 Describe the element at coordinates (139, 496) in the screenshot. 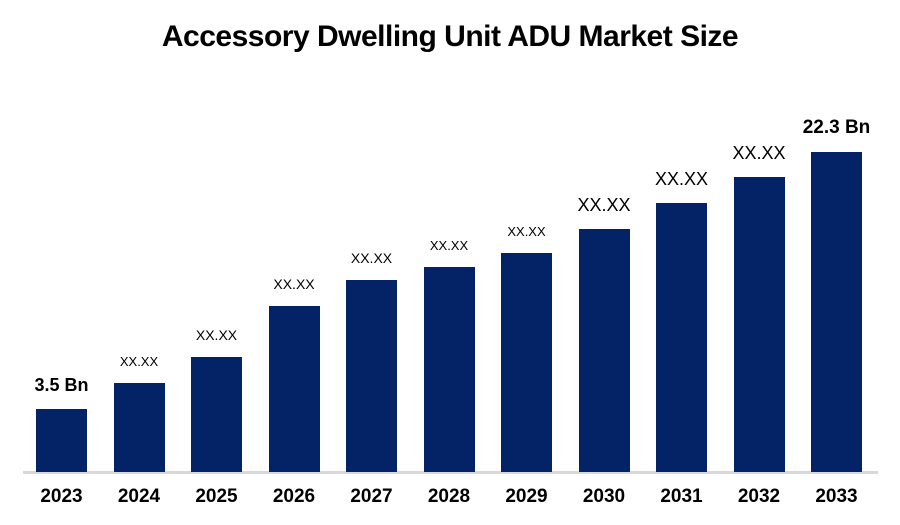

I see `x-axis-tick-label: 2024` at that location.